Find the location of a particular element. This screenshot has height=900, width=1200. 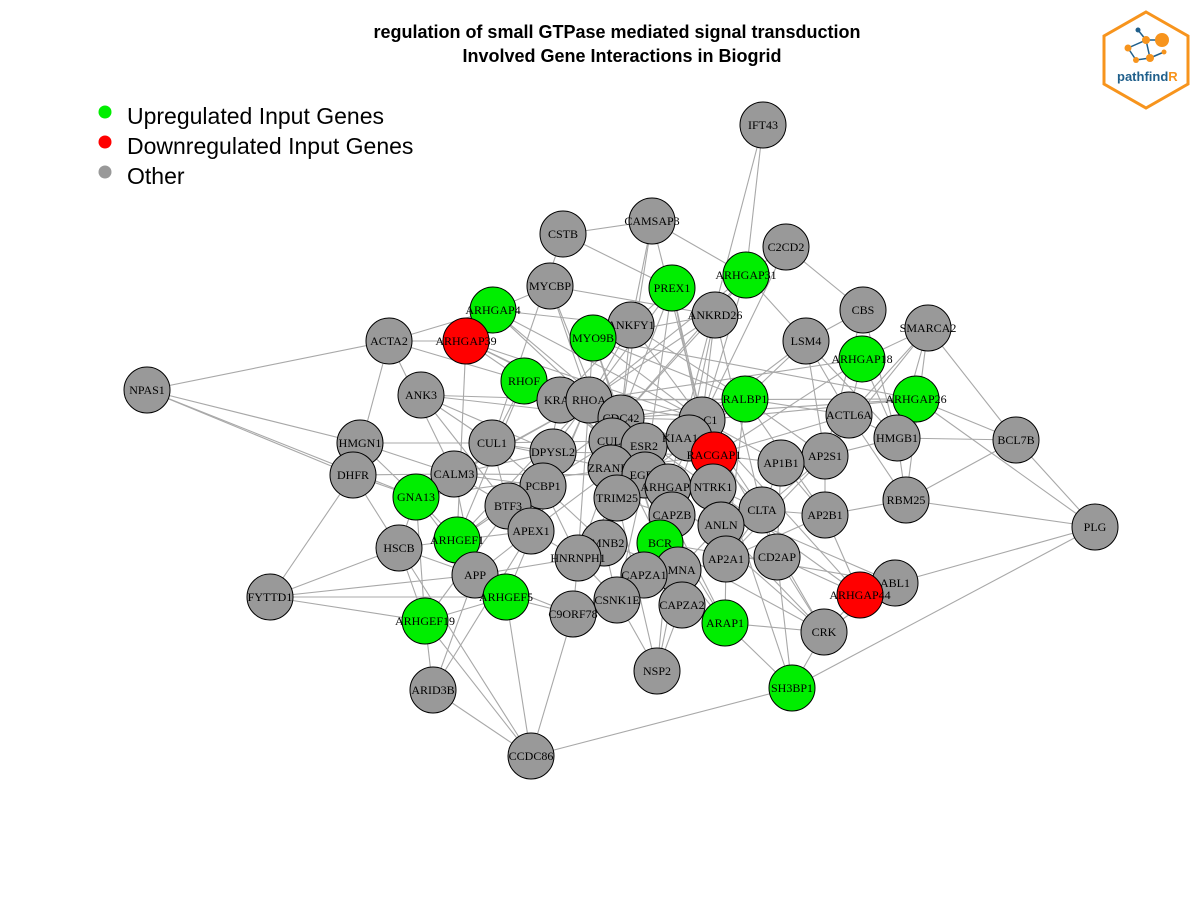

gene-node: ANKRD26 is located at coordinates (715, 315).